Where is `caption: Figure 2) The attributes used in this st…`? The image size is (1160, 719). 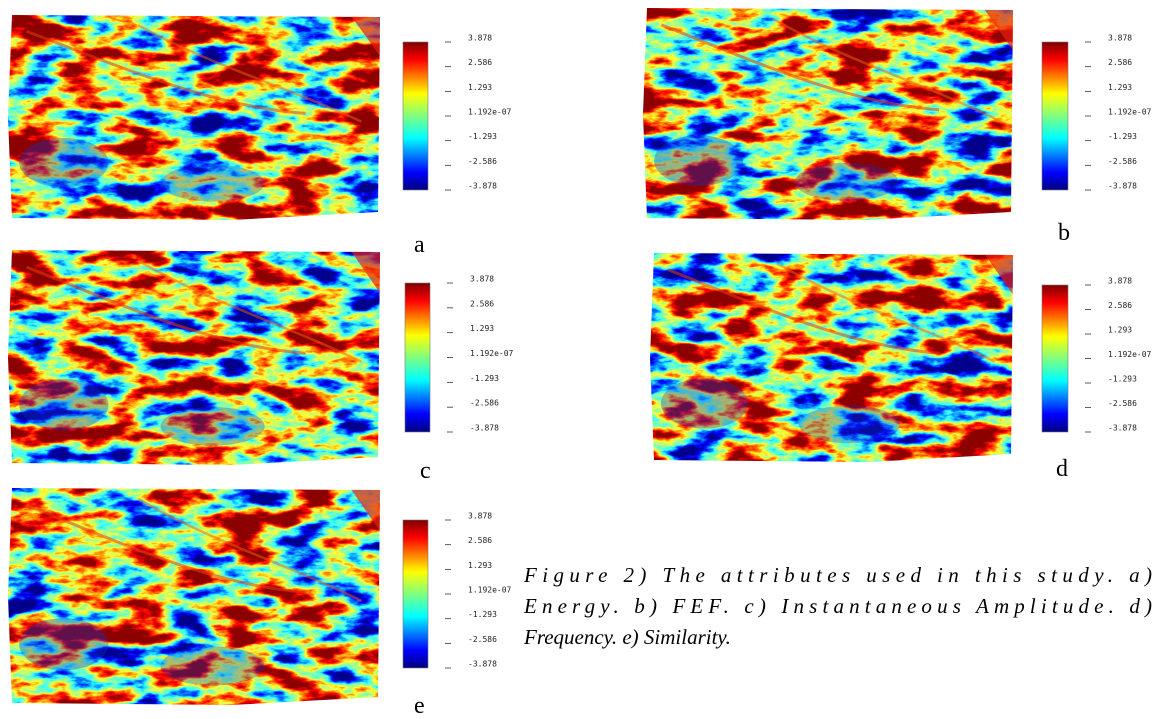
caption: Figure 2) The attributes used in this st… is located at coordinates (837, 606).